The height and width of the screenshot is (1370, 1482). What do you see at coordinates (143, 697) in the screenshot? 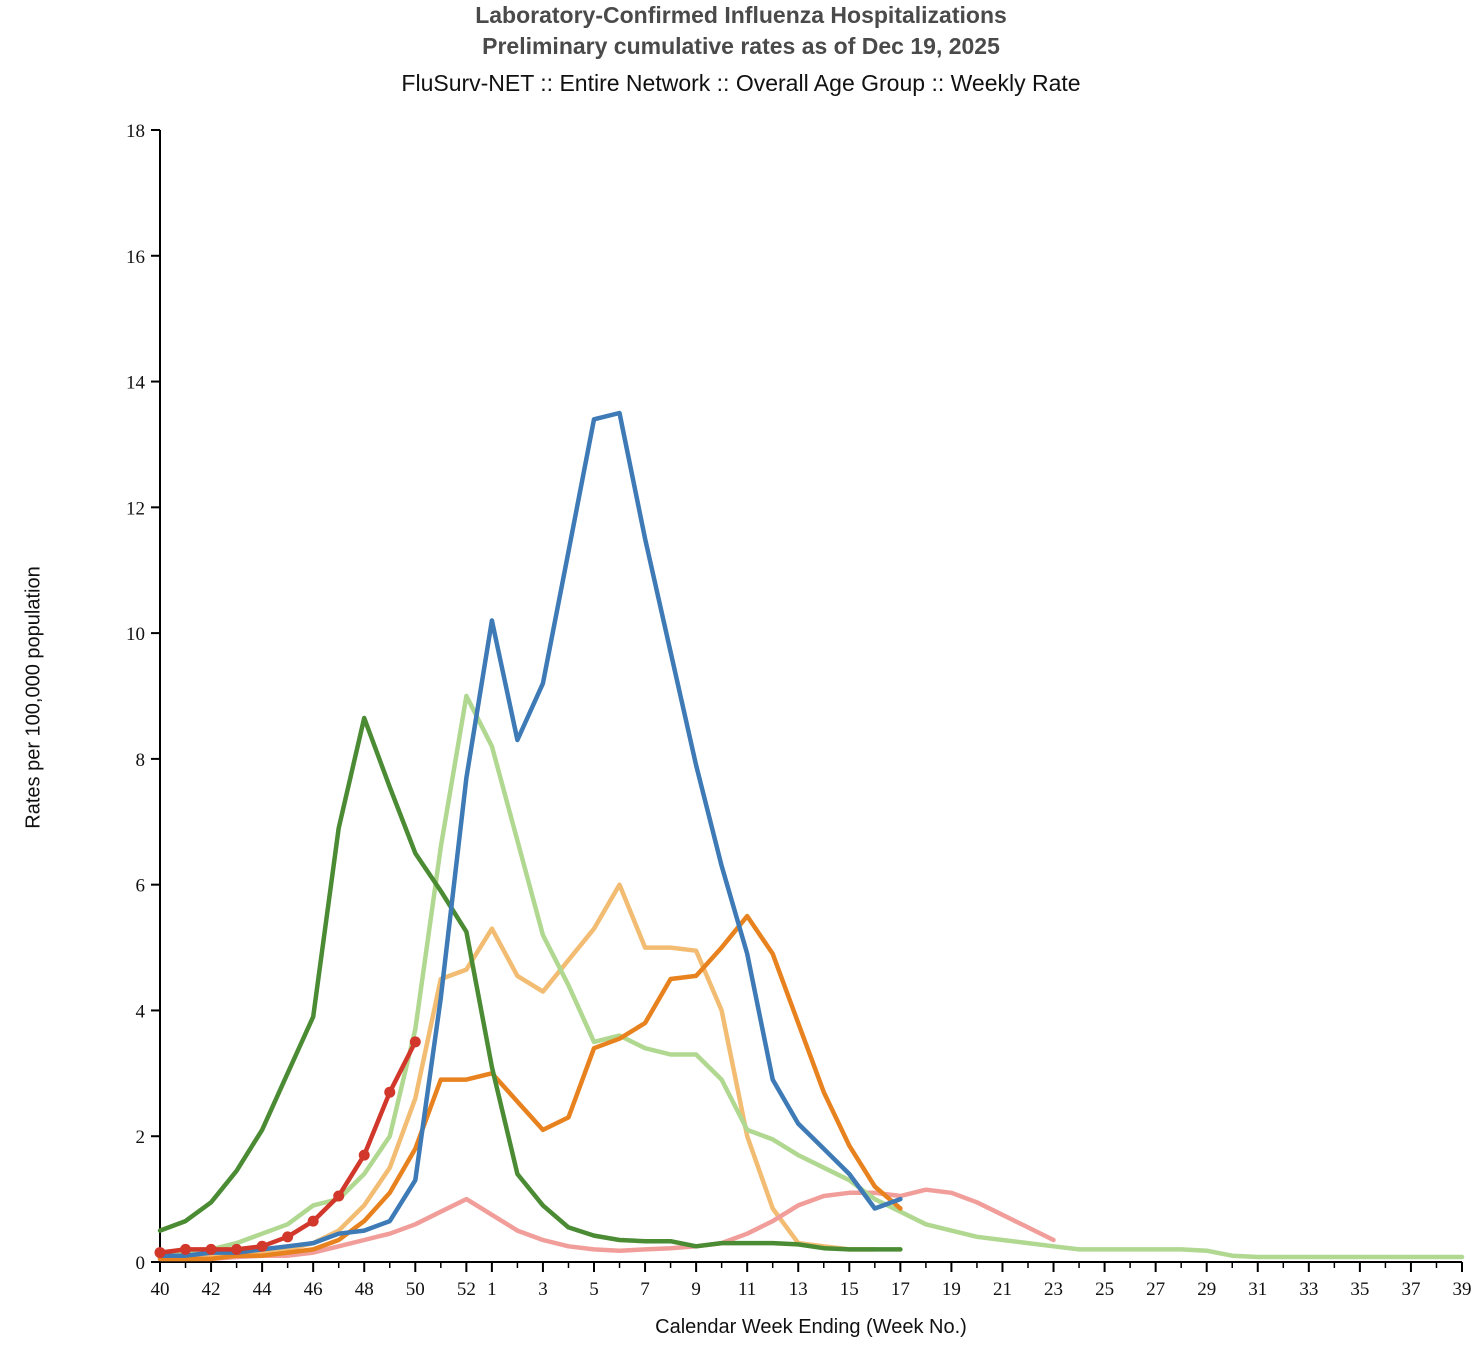
I see `y-axis-ticks: 0 2 4 6 8 10 12 14 16 18` at bounding box center [143, 697].